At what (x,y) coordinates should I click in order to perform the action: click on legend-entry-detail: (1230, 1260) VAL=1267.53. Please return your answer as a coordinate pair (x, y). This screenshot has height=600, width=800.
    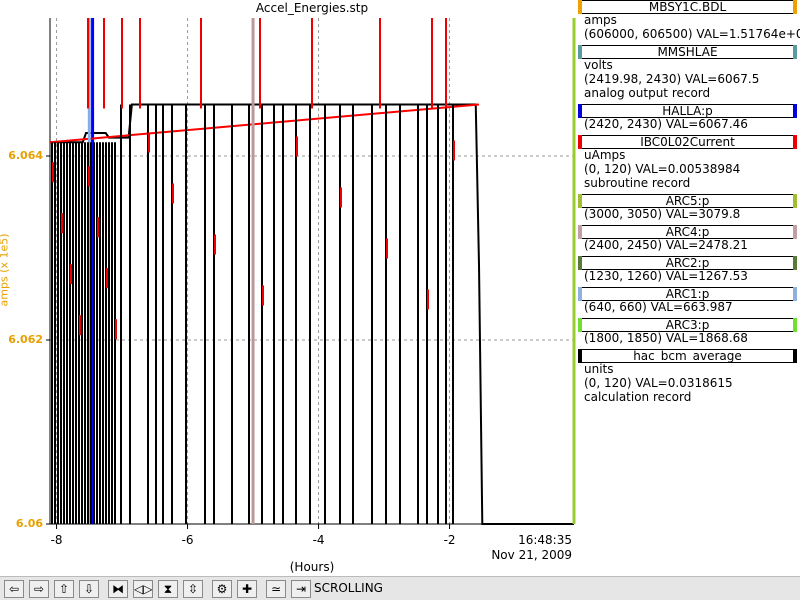
    Looking at the image, I should click on (666, 276).